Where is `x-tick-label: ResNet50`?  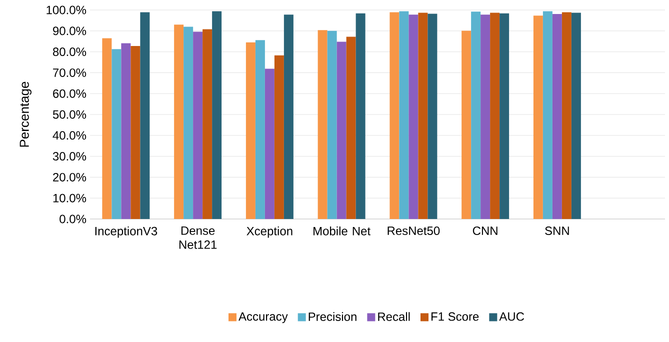 x-tick-label: ResNet50 is located at coordinates (414, 231).